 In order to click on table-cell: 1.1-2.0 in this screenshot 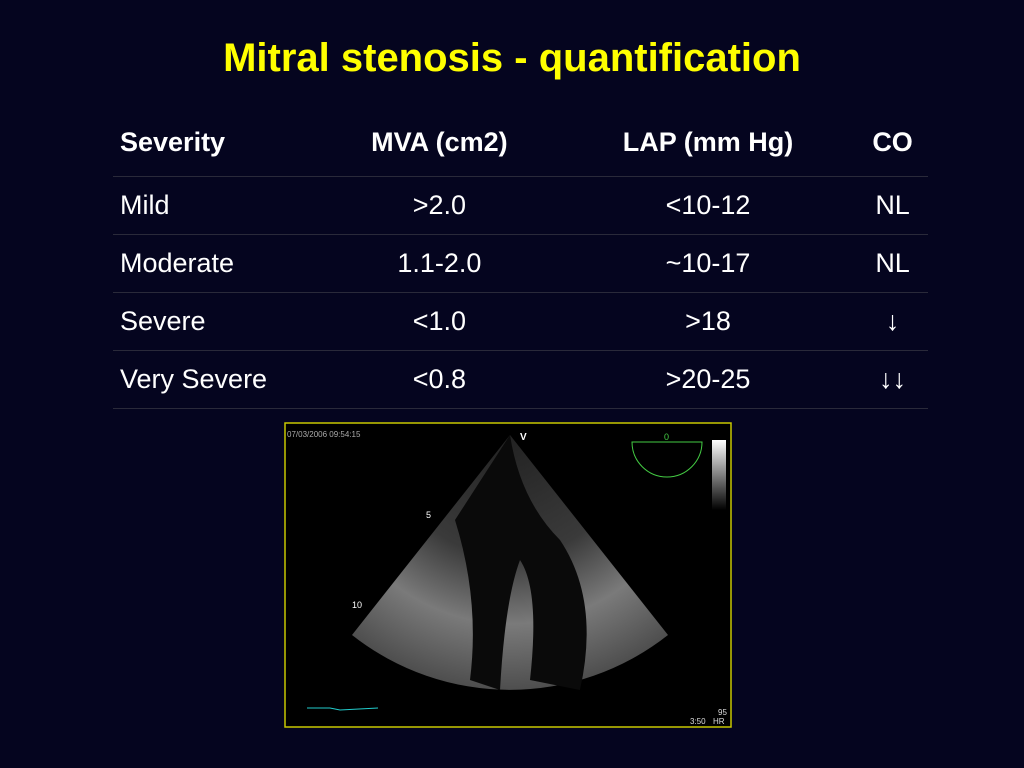, I will do `click(439, 263)`.